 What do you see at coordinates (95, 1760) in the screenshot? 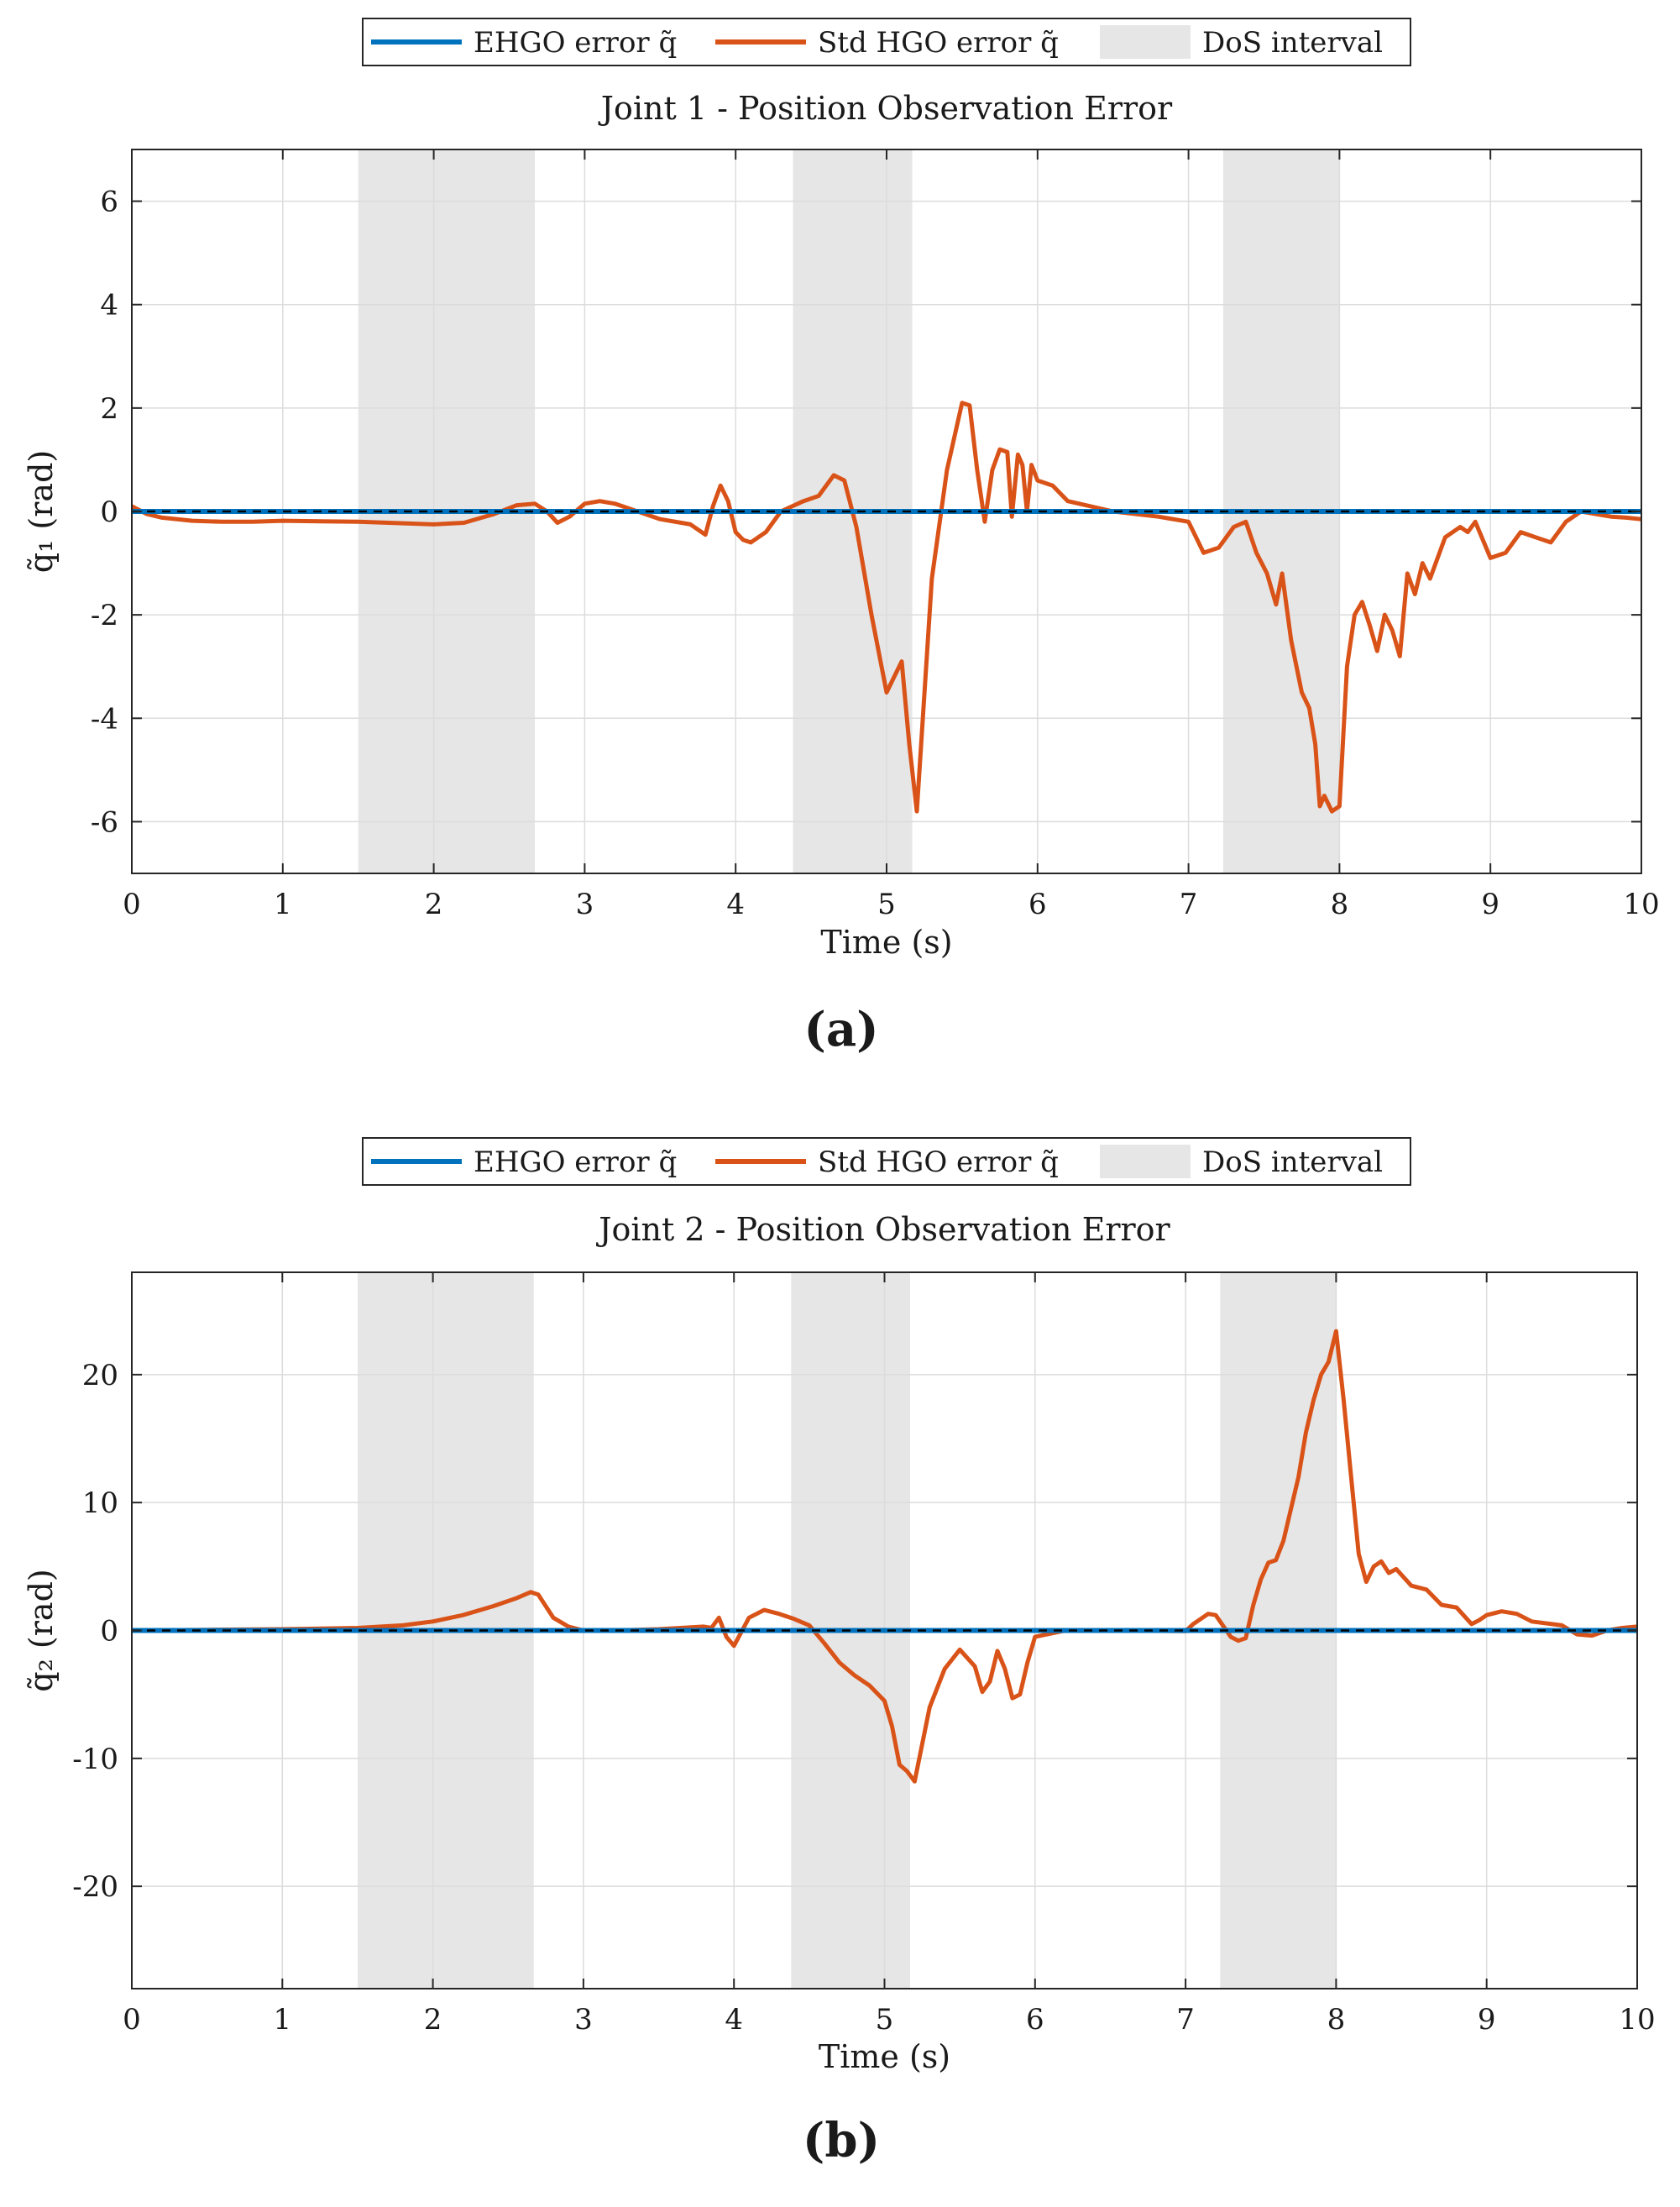
I see `y-tick-label: -10` at bounding box center [95, 1760].